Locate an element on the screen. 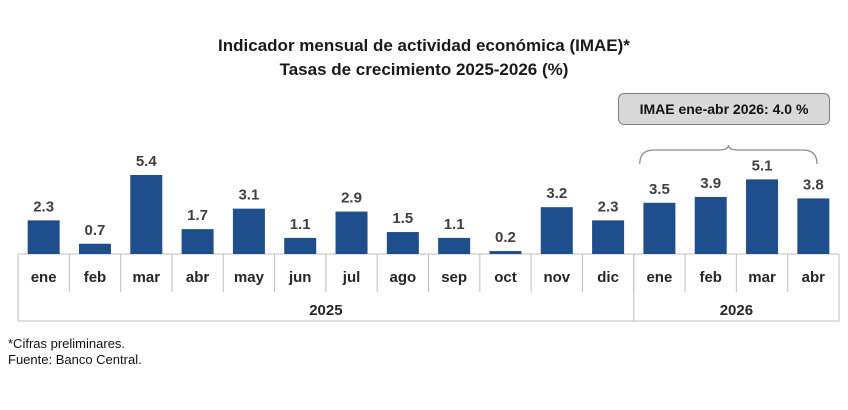 This screenshot has width=848, height=410. group-label-1: 2026 is located at coordinates (736, 310).